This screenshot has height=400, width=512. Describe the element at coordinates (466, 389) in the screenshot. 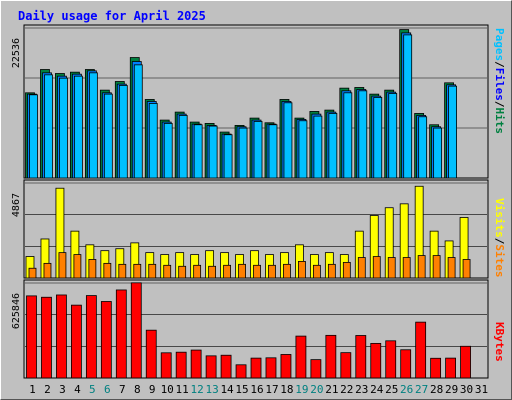

I see `x-tick-label: 30` at that location.